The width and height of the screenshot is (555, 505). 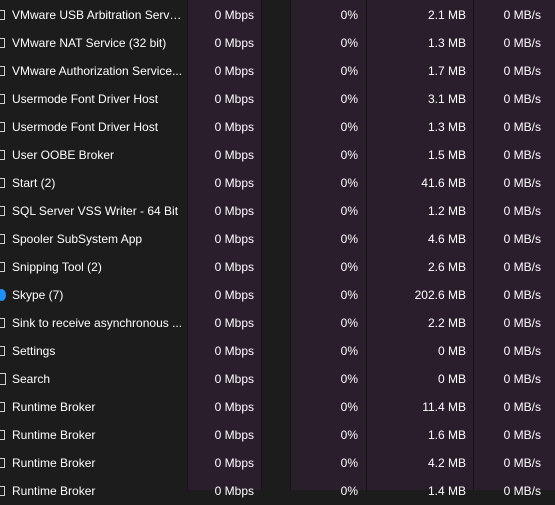 What do you see at coordinates (93, 379) in the screenshot?
I see `process-name-cell: Search` at bounding box center [93, 379].